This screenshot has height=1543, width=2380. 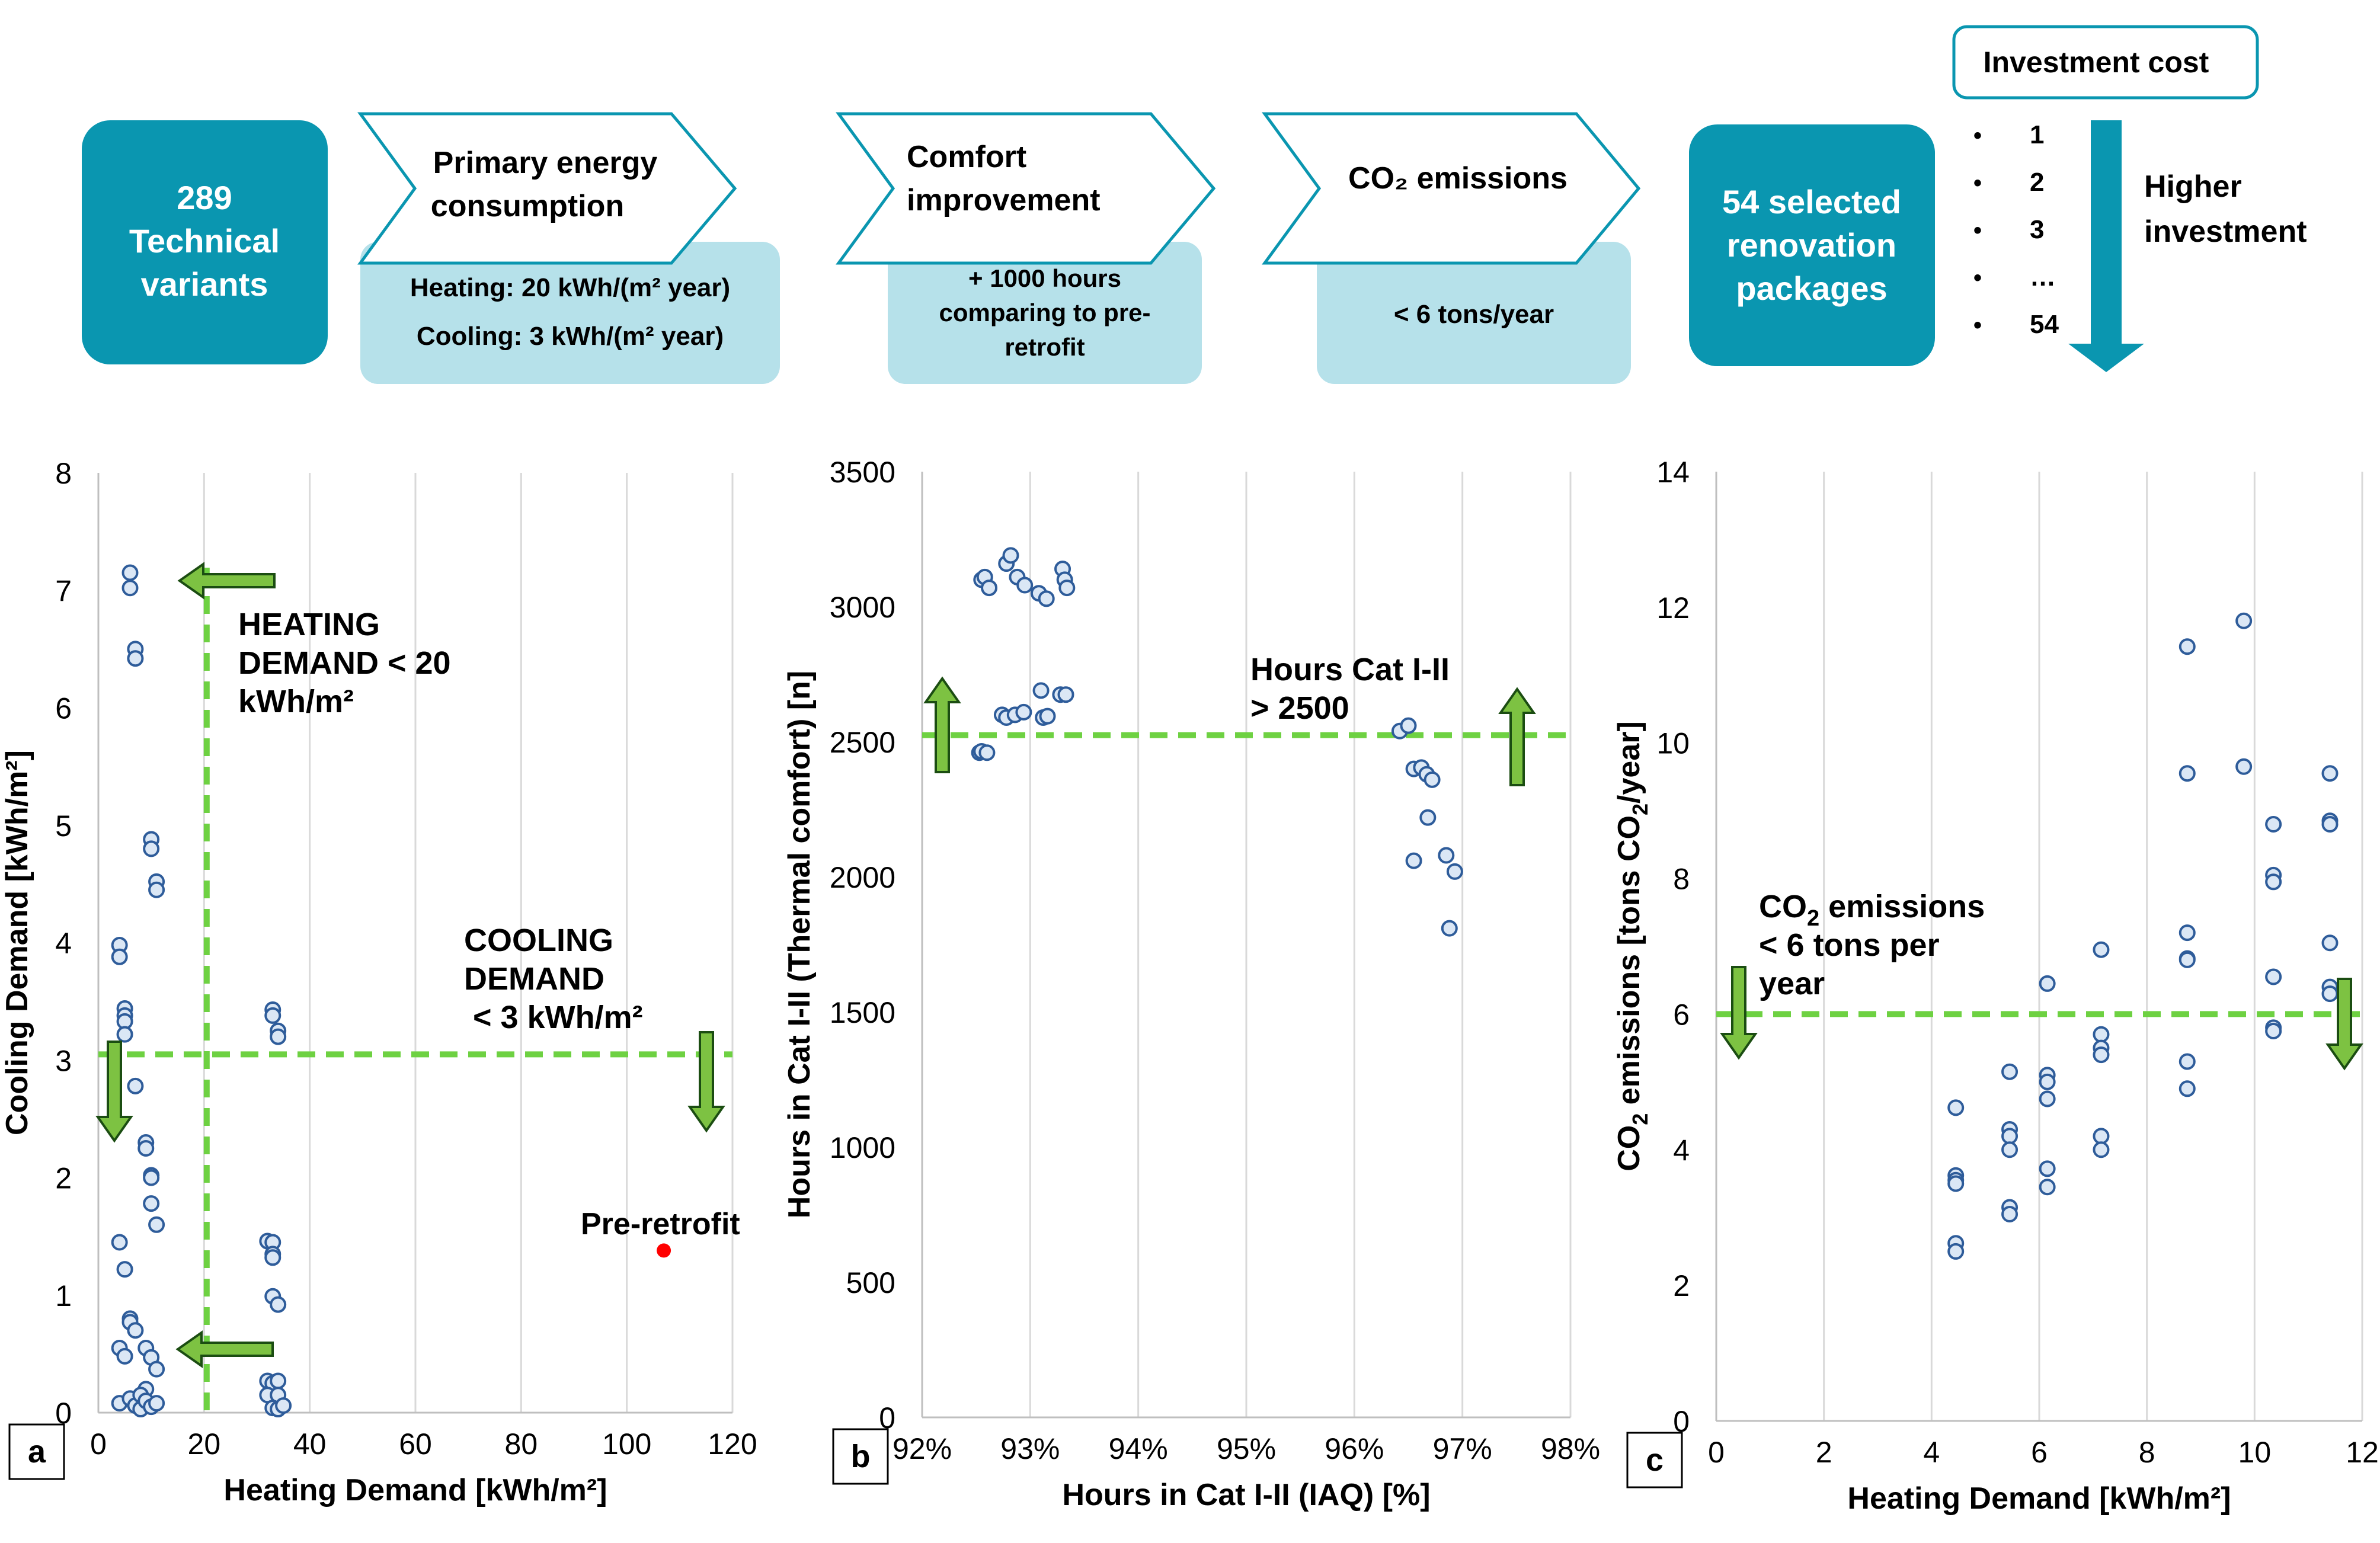 What do you see at coordinates (862, 1147) in the screenshot?
I see `panel-b-y-tick-label: 1000` at bounding box center [862, 1147].